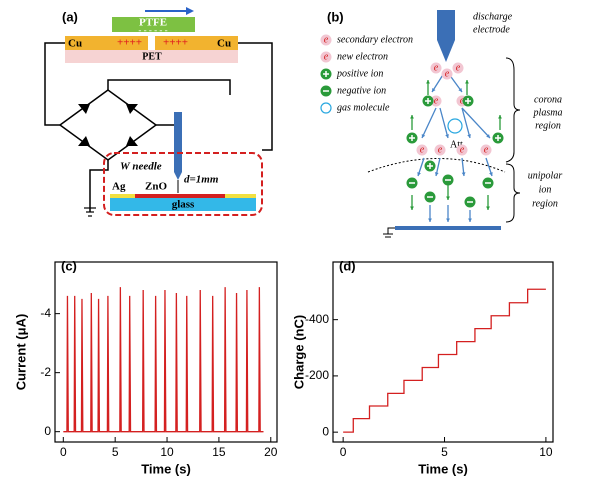  I want to click on legend-text: new electron, so click(362, 56).